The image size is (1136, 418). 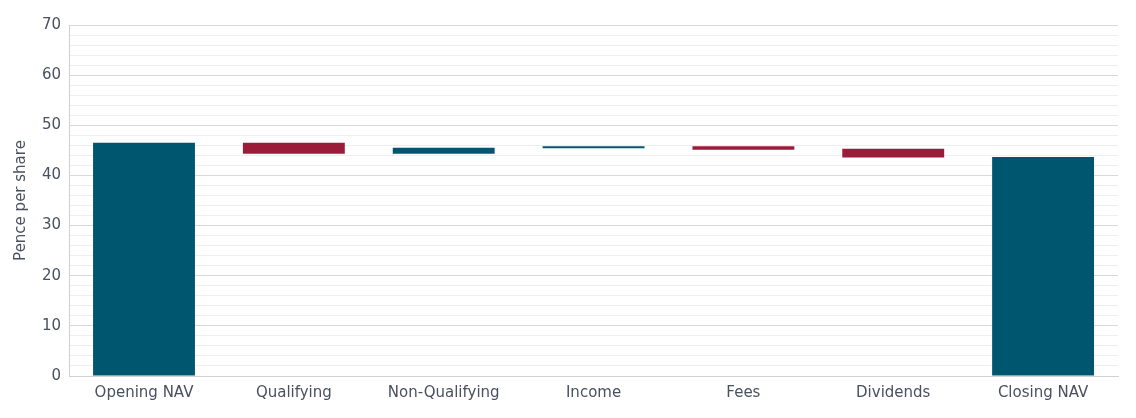 I want to click on y-axis-title: Pence per share, so click(x=19, y=200).